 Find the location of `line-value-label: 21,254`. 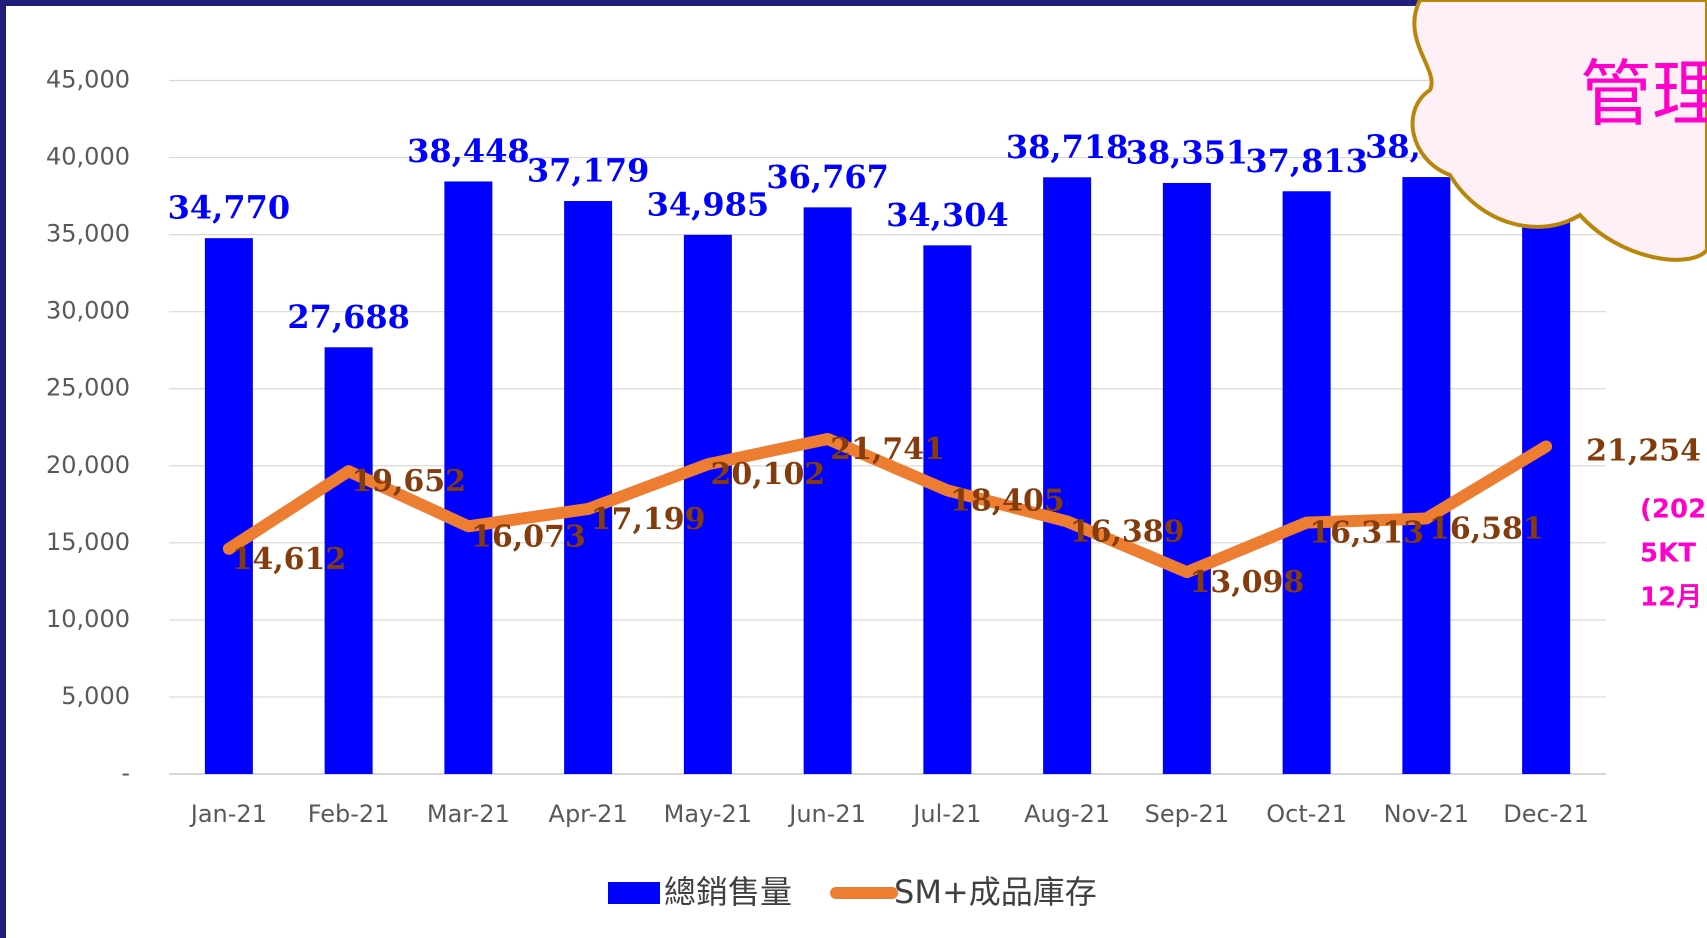

line-value-label: 21,254 is located at coordinates (1643, 450).